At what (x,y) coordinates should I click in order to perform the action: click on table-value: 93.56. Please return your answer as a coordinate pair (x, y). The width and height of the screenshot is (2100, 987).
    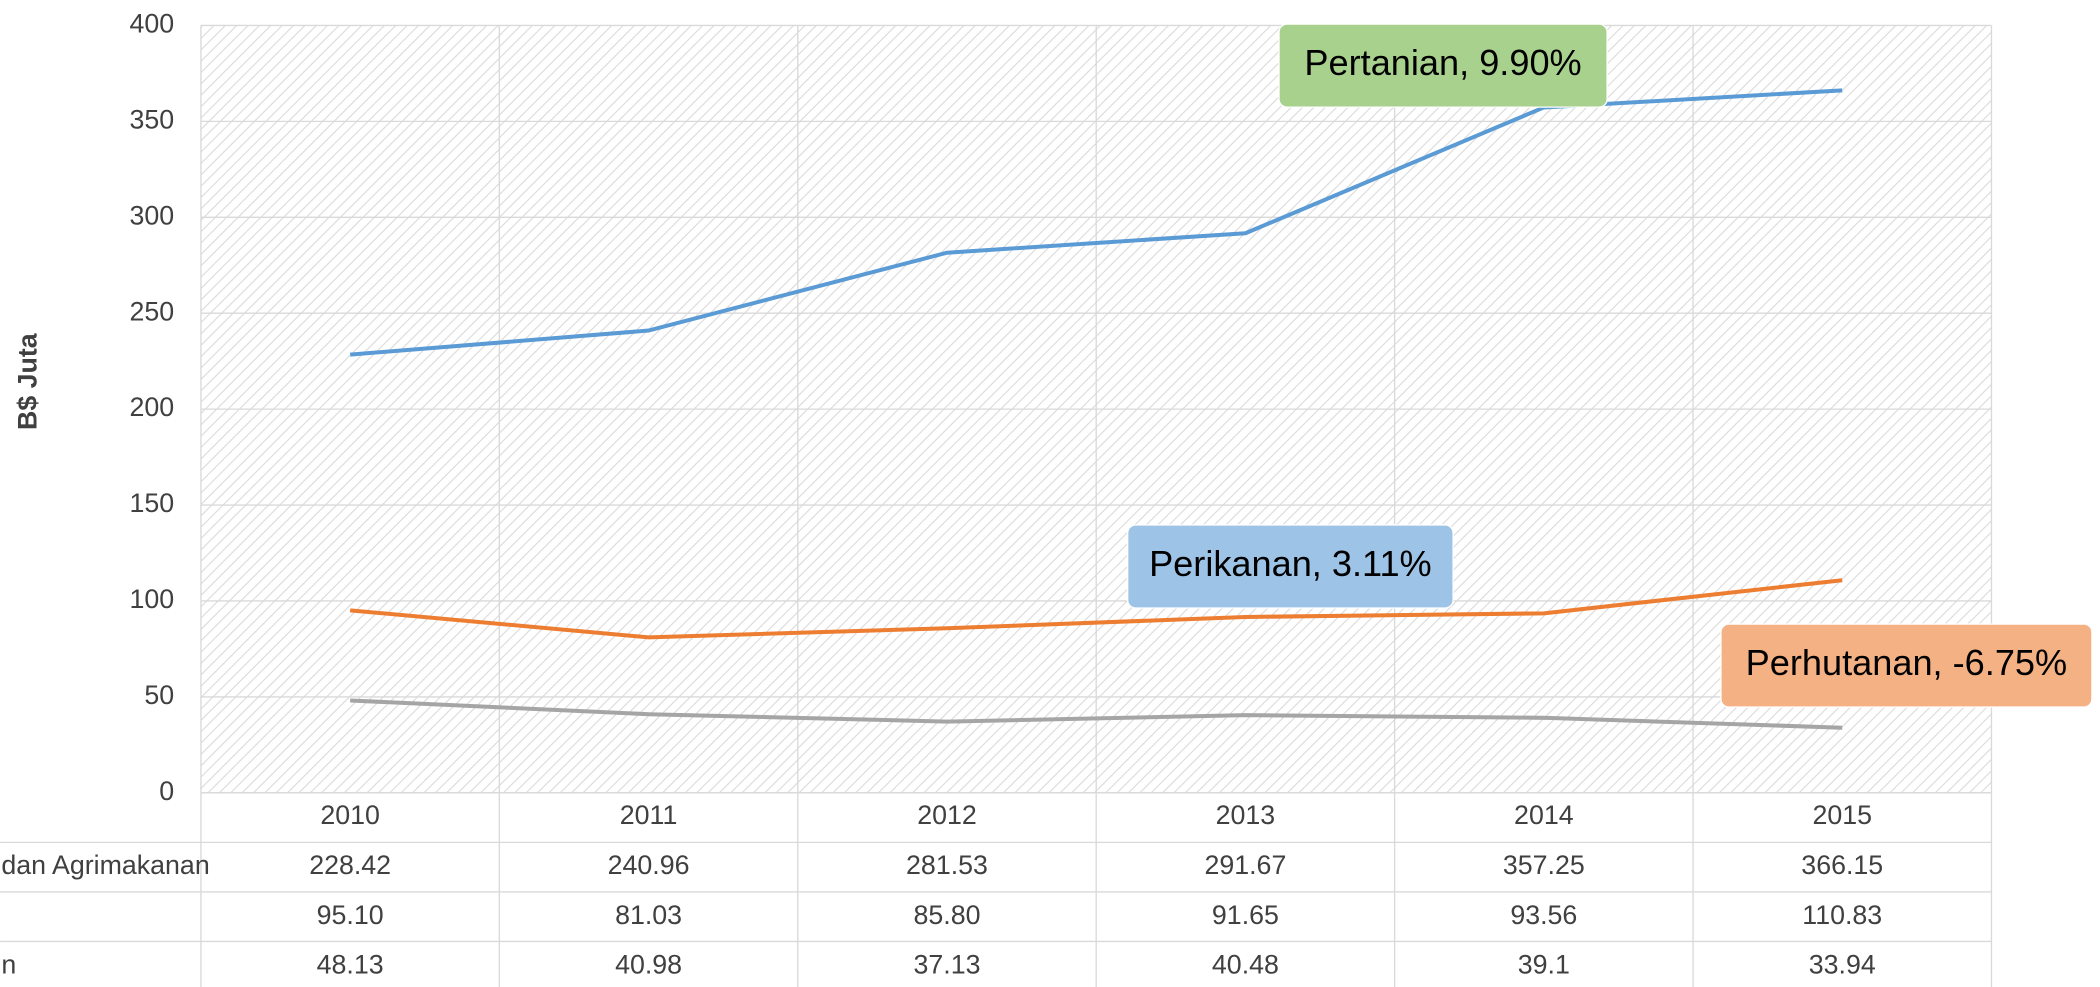
    Looking at the image, I should click on (1543, 915).